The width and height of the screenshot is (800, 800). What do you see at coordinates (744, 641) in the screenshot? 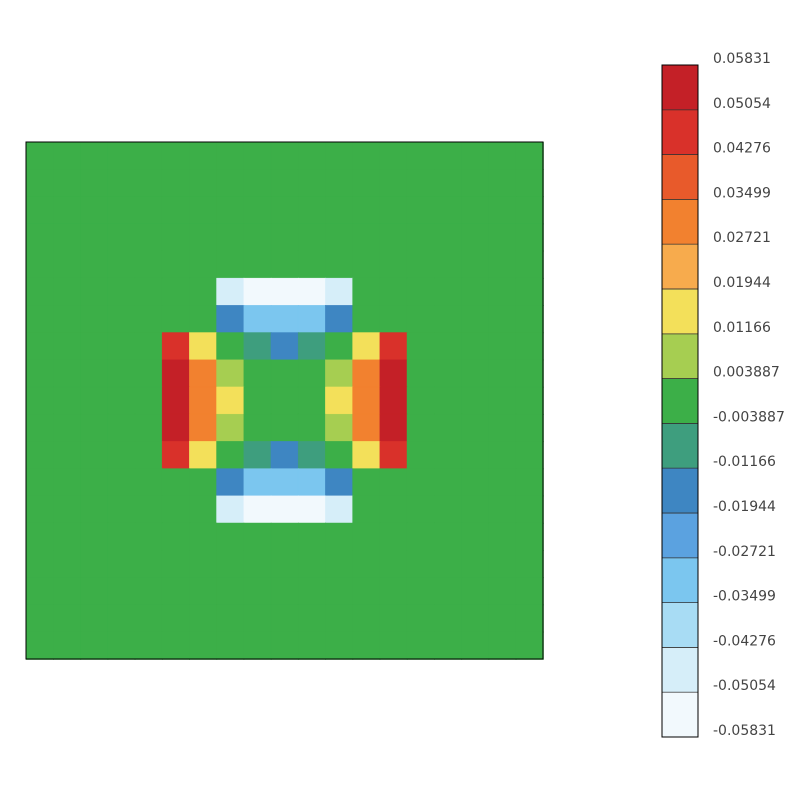
I see `colorbar-tick-label: -0.04276` at bounding box center [744, 641].